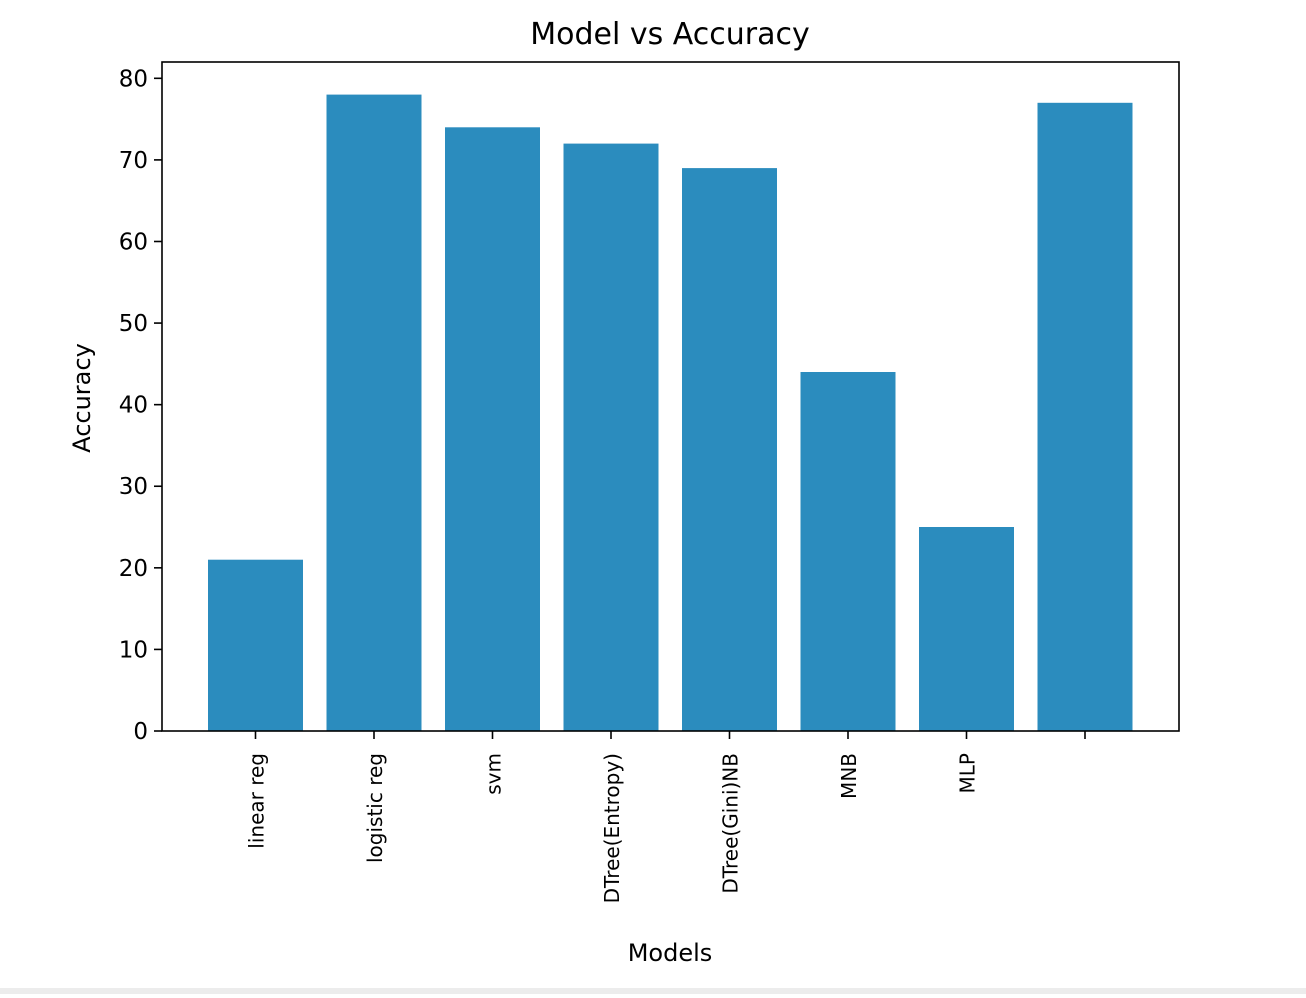 Image resolution: width=1306 pixels, height=998 pixels. I want to click on x-axis-label: Models, so click(670, 953).